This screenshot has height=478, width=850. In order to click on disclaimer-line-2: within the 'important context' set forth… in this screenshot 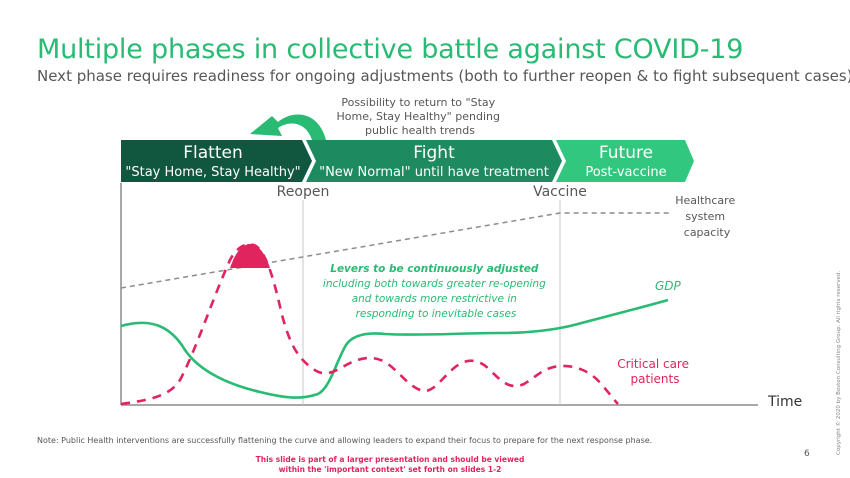, I will do `click(390, 469)`.